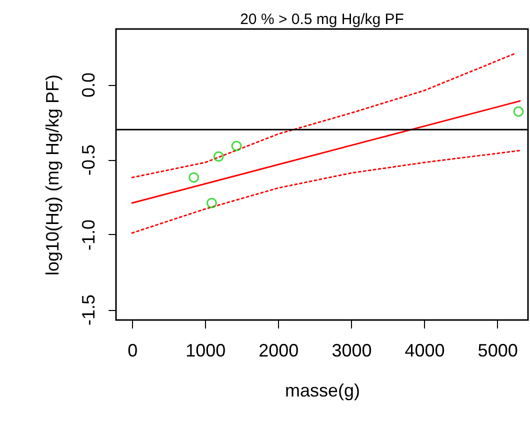 The height and width of the screenshot is (444, 530). Describe the element at coordinates (424, 350) in the screenshot. I see `x-tick-label: 4000` at that location.